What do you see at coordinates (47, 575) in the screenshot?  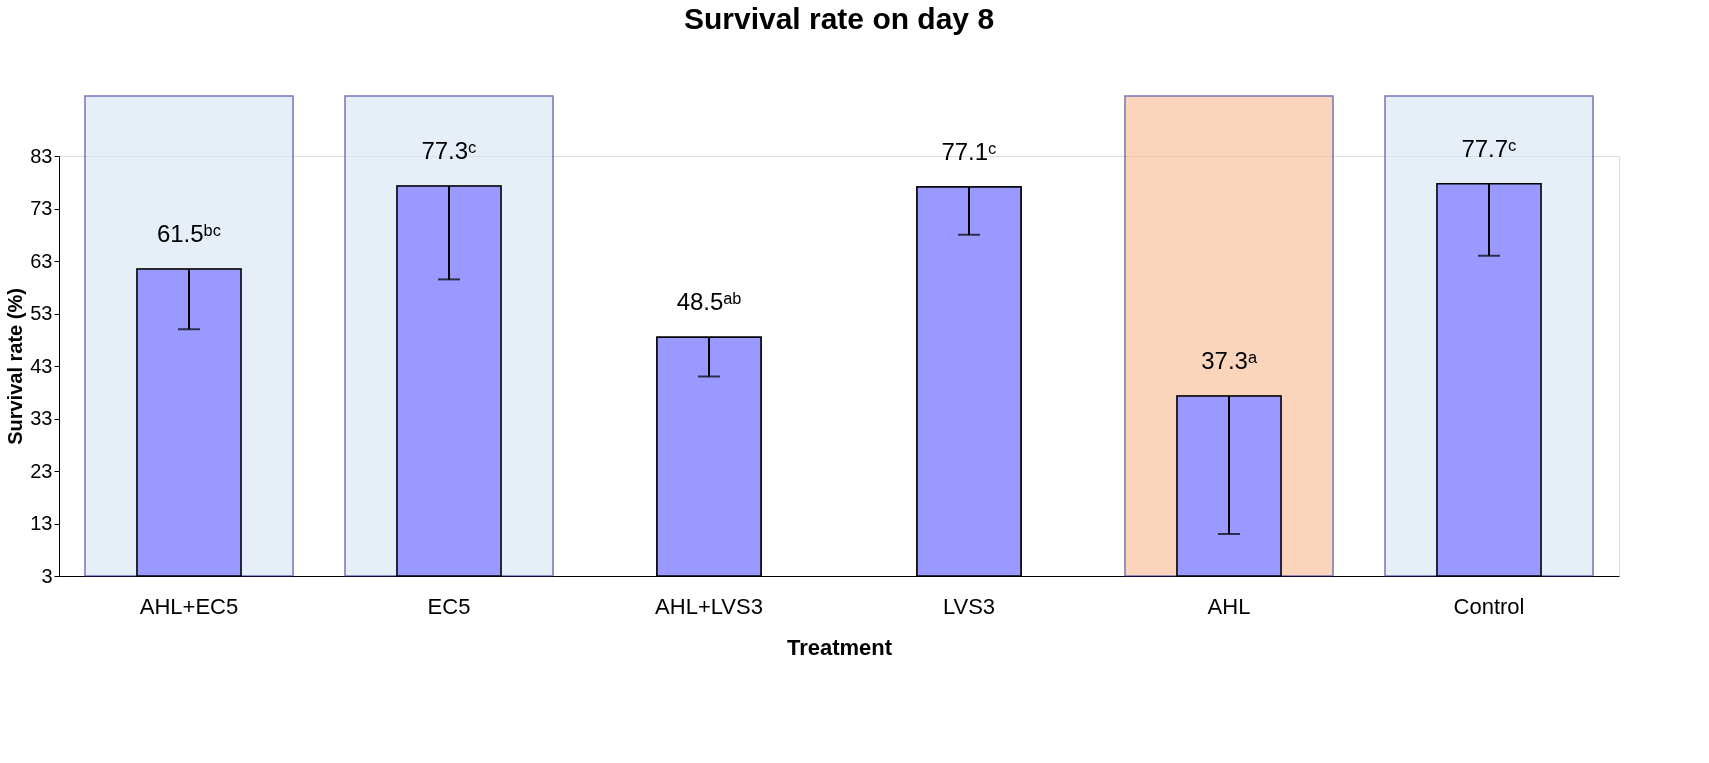 I see `y-tick-label: 3` at bounding box center [47, 575].